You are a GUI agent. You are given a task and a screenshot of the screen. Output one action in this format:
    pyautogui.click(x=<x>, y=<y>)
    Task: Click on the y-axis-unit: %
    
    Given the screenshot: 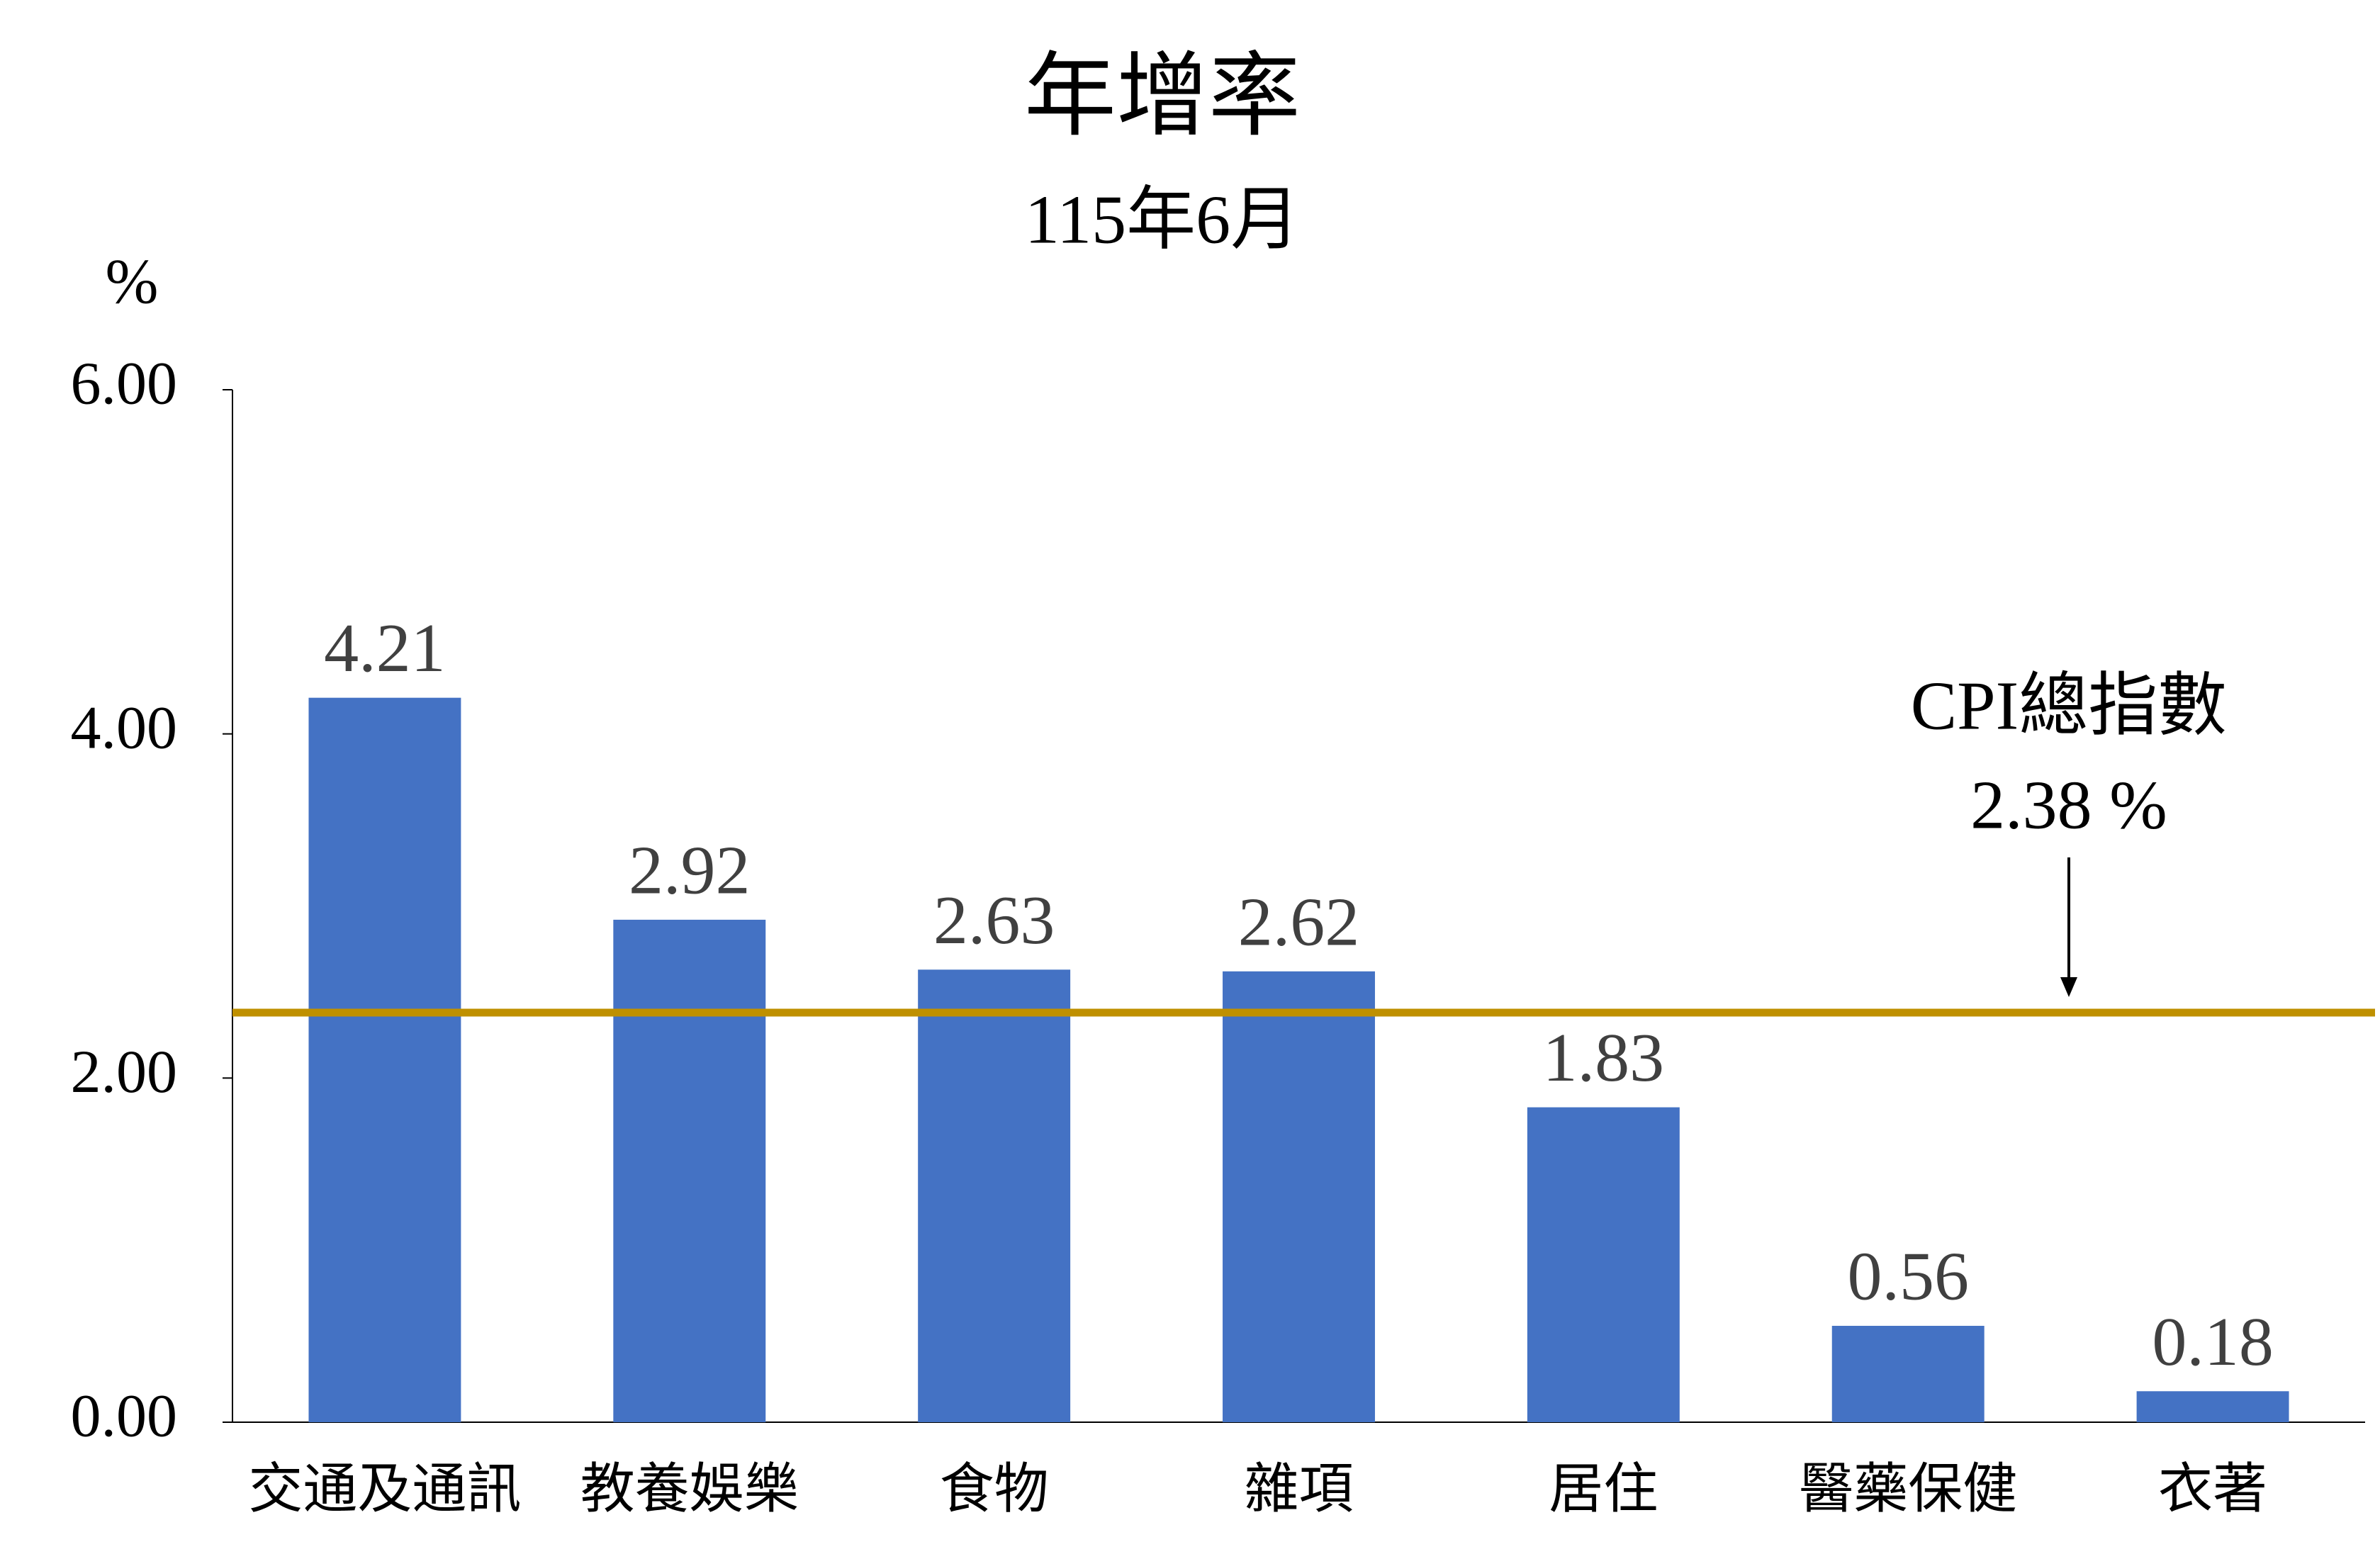 What is the action you would take?
    pyautogui.click(x=133, y=282)
    